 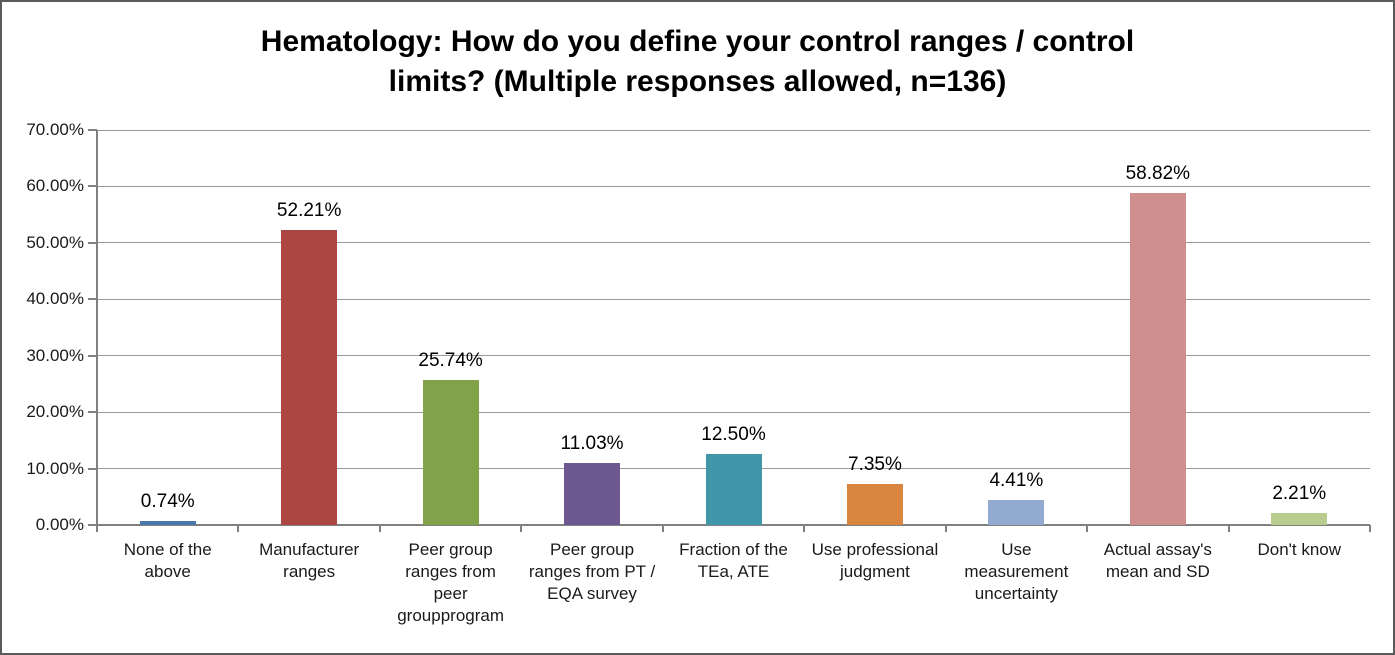 What do you see at coordinates (733, 561) in the screenshot?
I see `x-axis-category-label: Fraction of the TEa, ATE` at bounding box center [733, 561].